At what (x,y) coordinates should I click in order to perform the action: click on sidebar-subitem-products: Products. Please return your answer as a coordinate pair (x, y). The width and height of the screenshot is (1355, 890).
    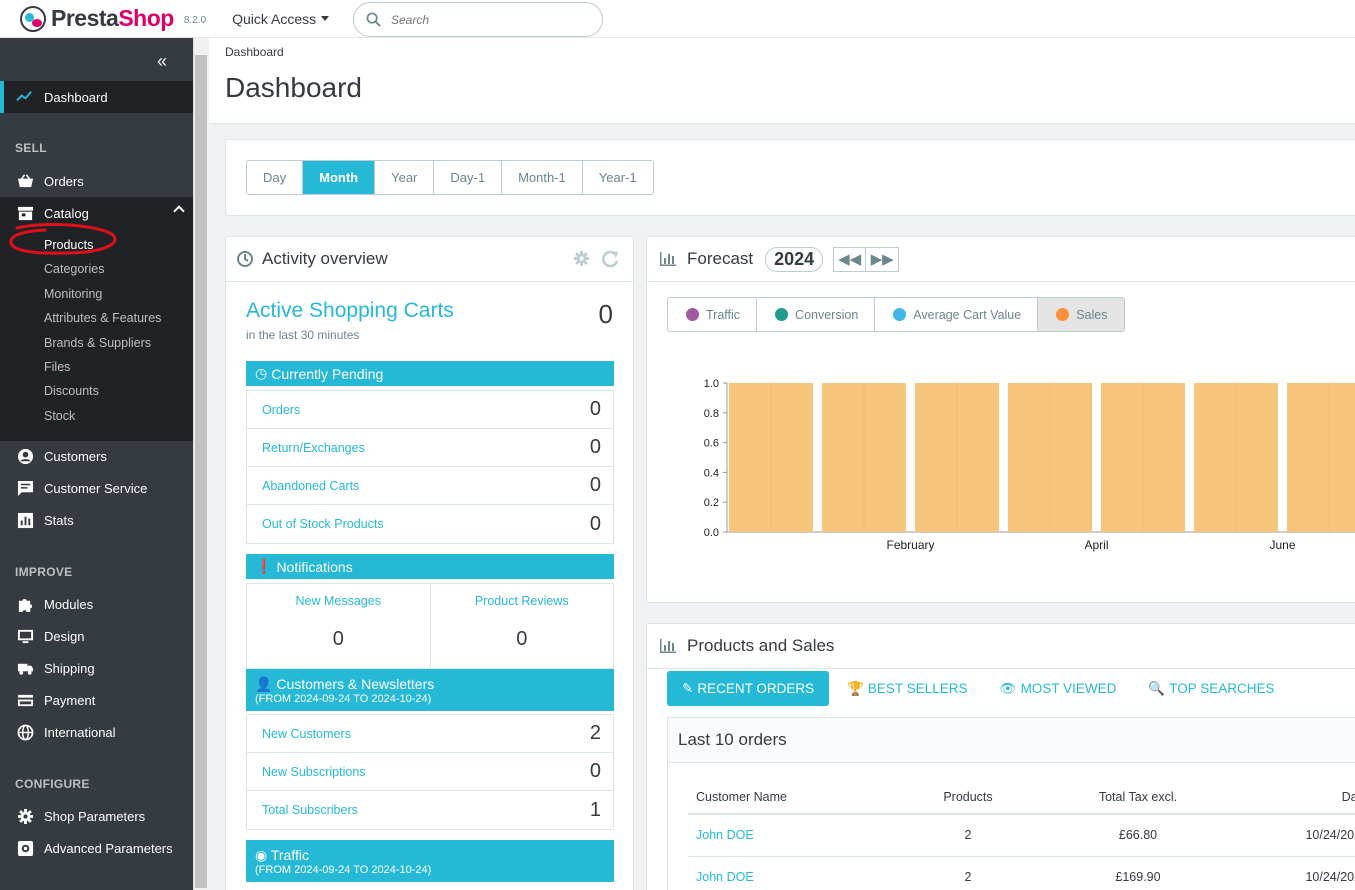
    Looking at the image, I should click on (69, 245).